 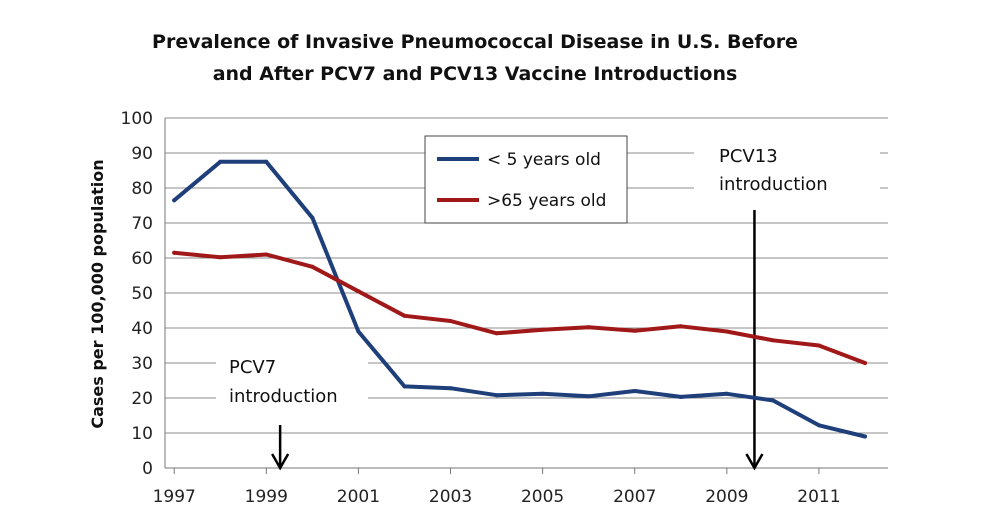 What do you see at coordinates (252, 367) in the screenshot?
I see `annotation-line-1: PCV7` at bounding box center [252, 367].